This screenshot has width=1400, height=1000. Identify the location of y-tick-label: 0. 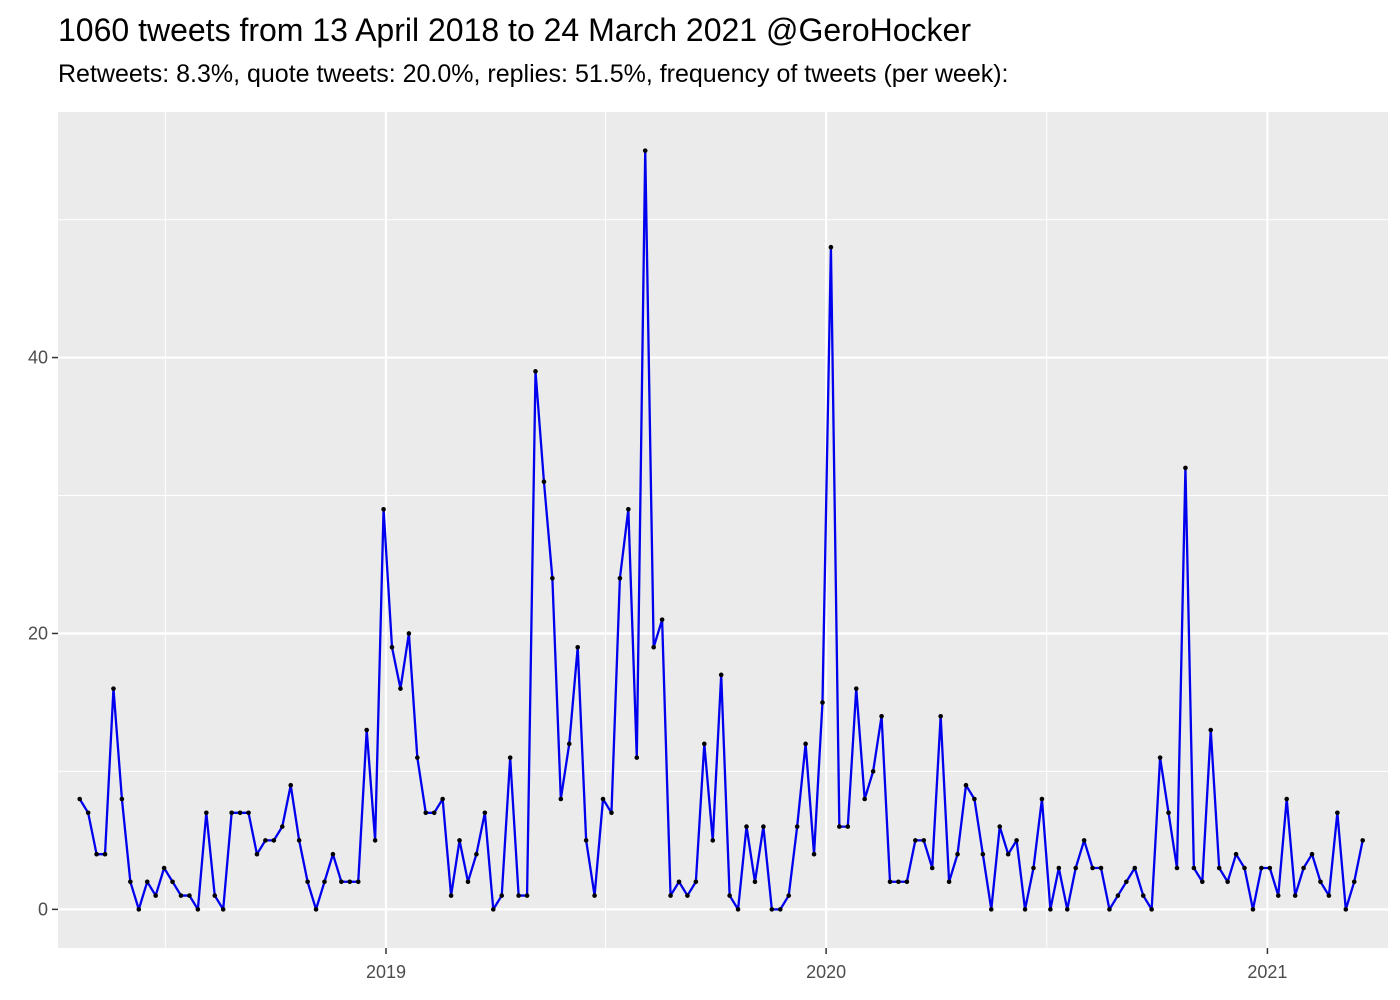
(43, 909).